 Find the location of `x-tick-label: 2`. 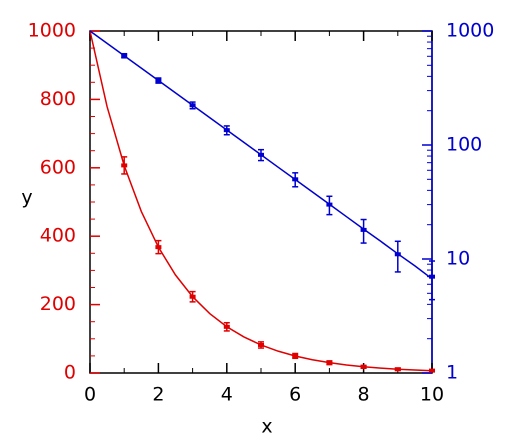

x-tick-label: 2 is located at coordinates (158, 395).